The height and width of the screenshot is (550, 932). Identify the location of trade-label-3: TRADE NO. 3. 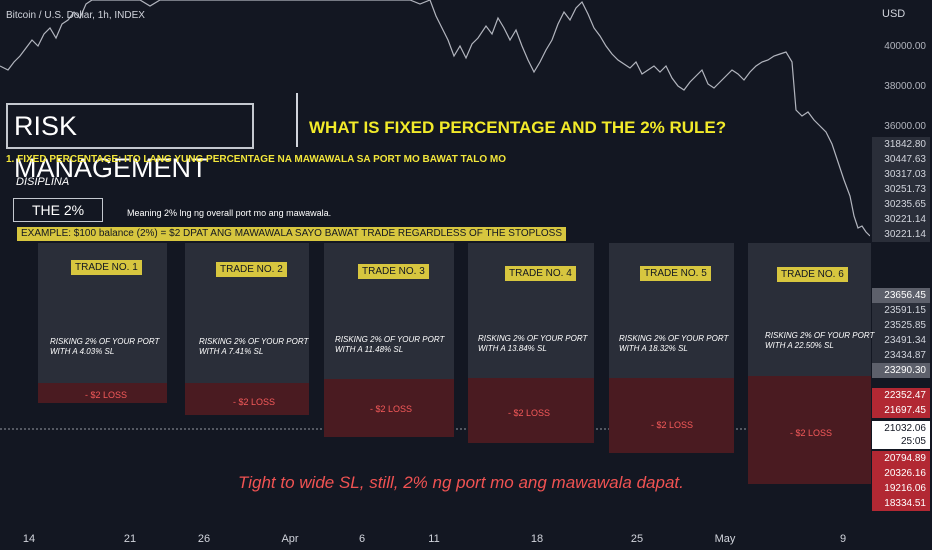
(393, 271).